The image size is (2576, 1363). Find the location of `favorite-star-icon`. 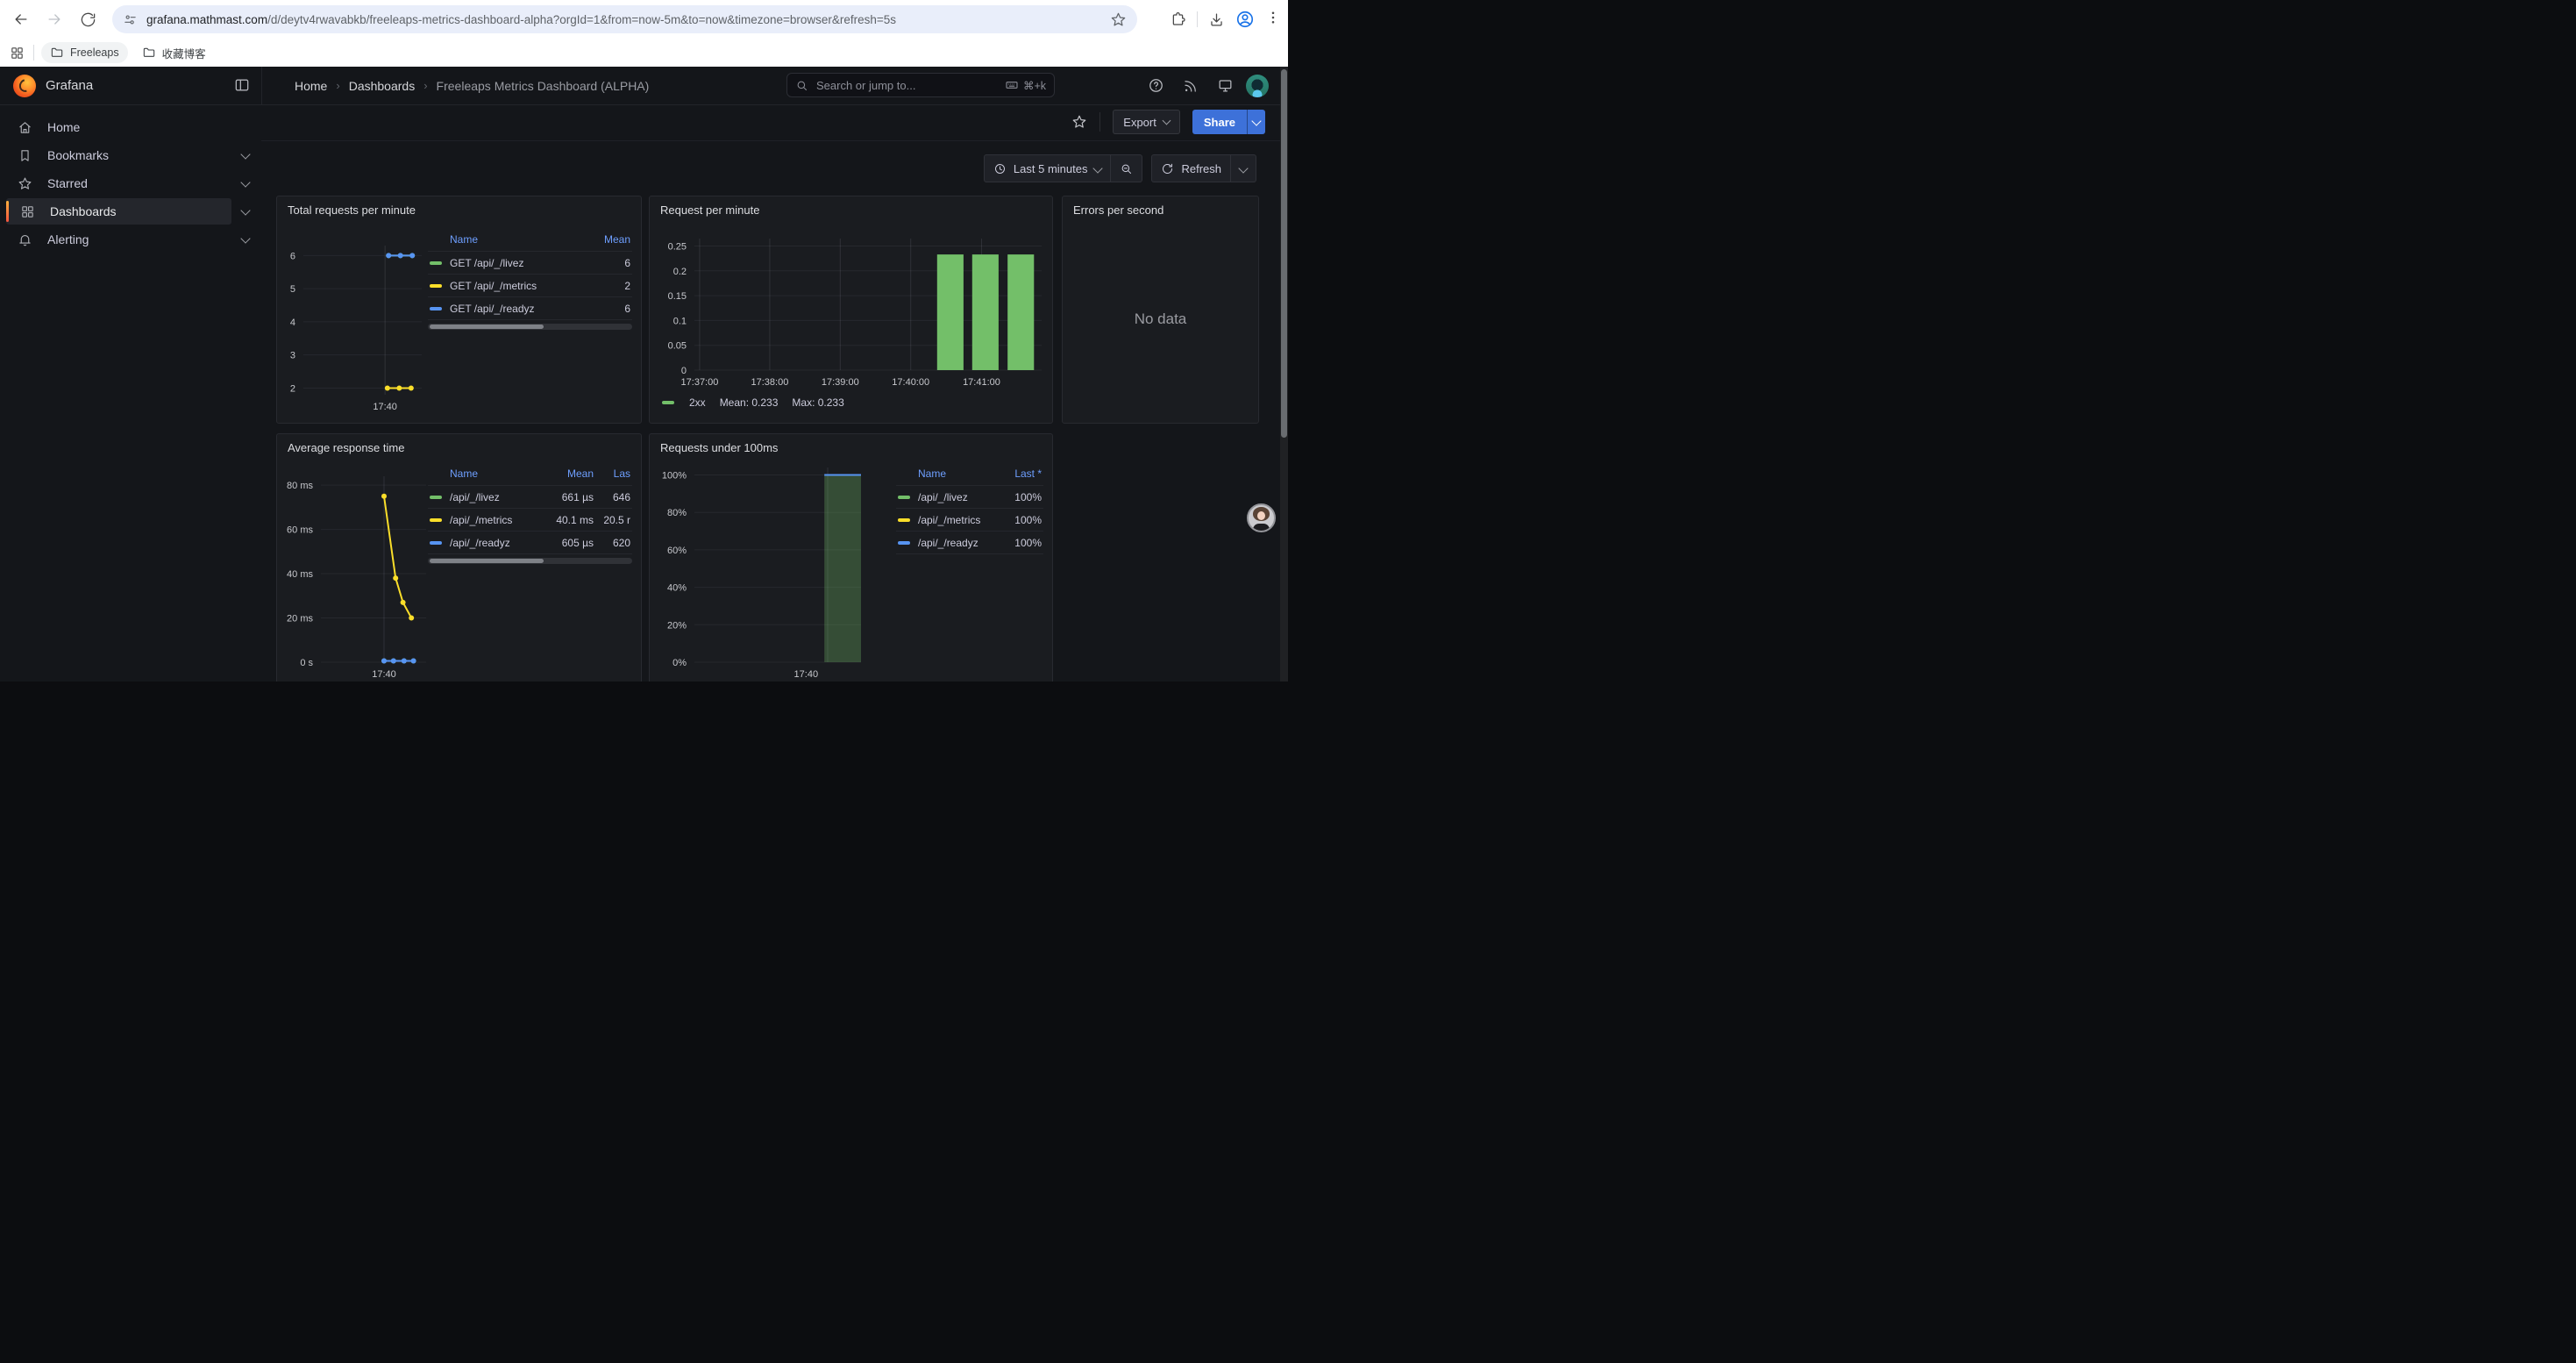

favorite-star-icon is located at coordinates (1079, 122).